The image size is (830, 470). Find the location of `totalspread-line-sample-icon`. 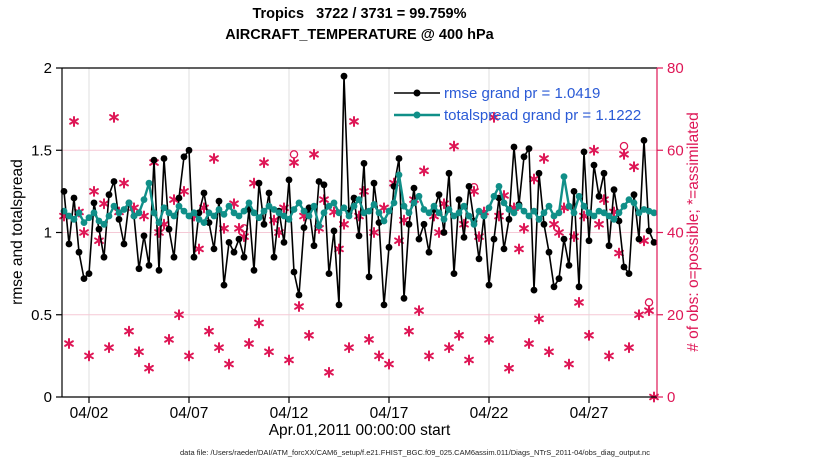

totalspread-line-sample-icon is located at coordinates (417, 115).